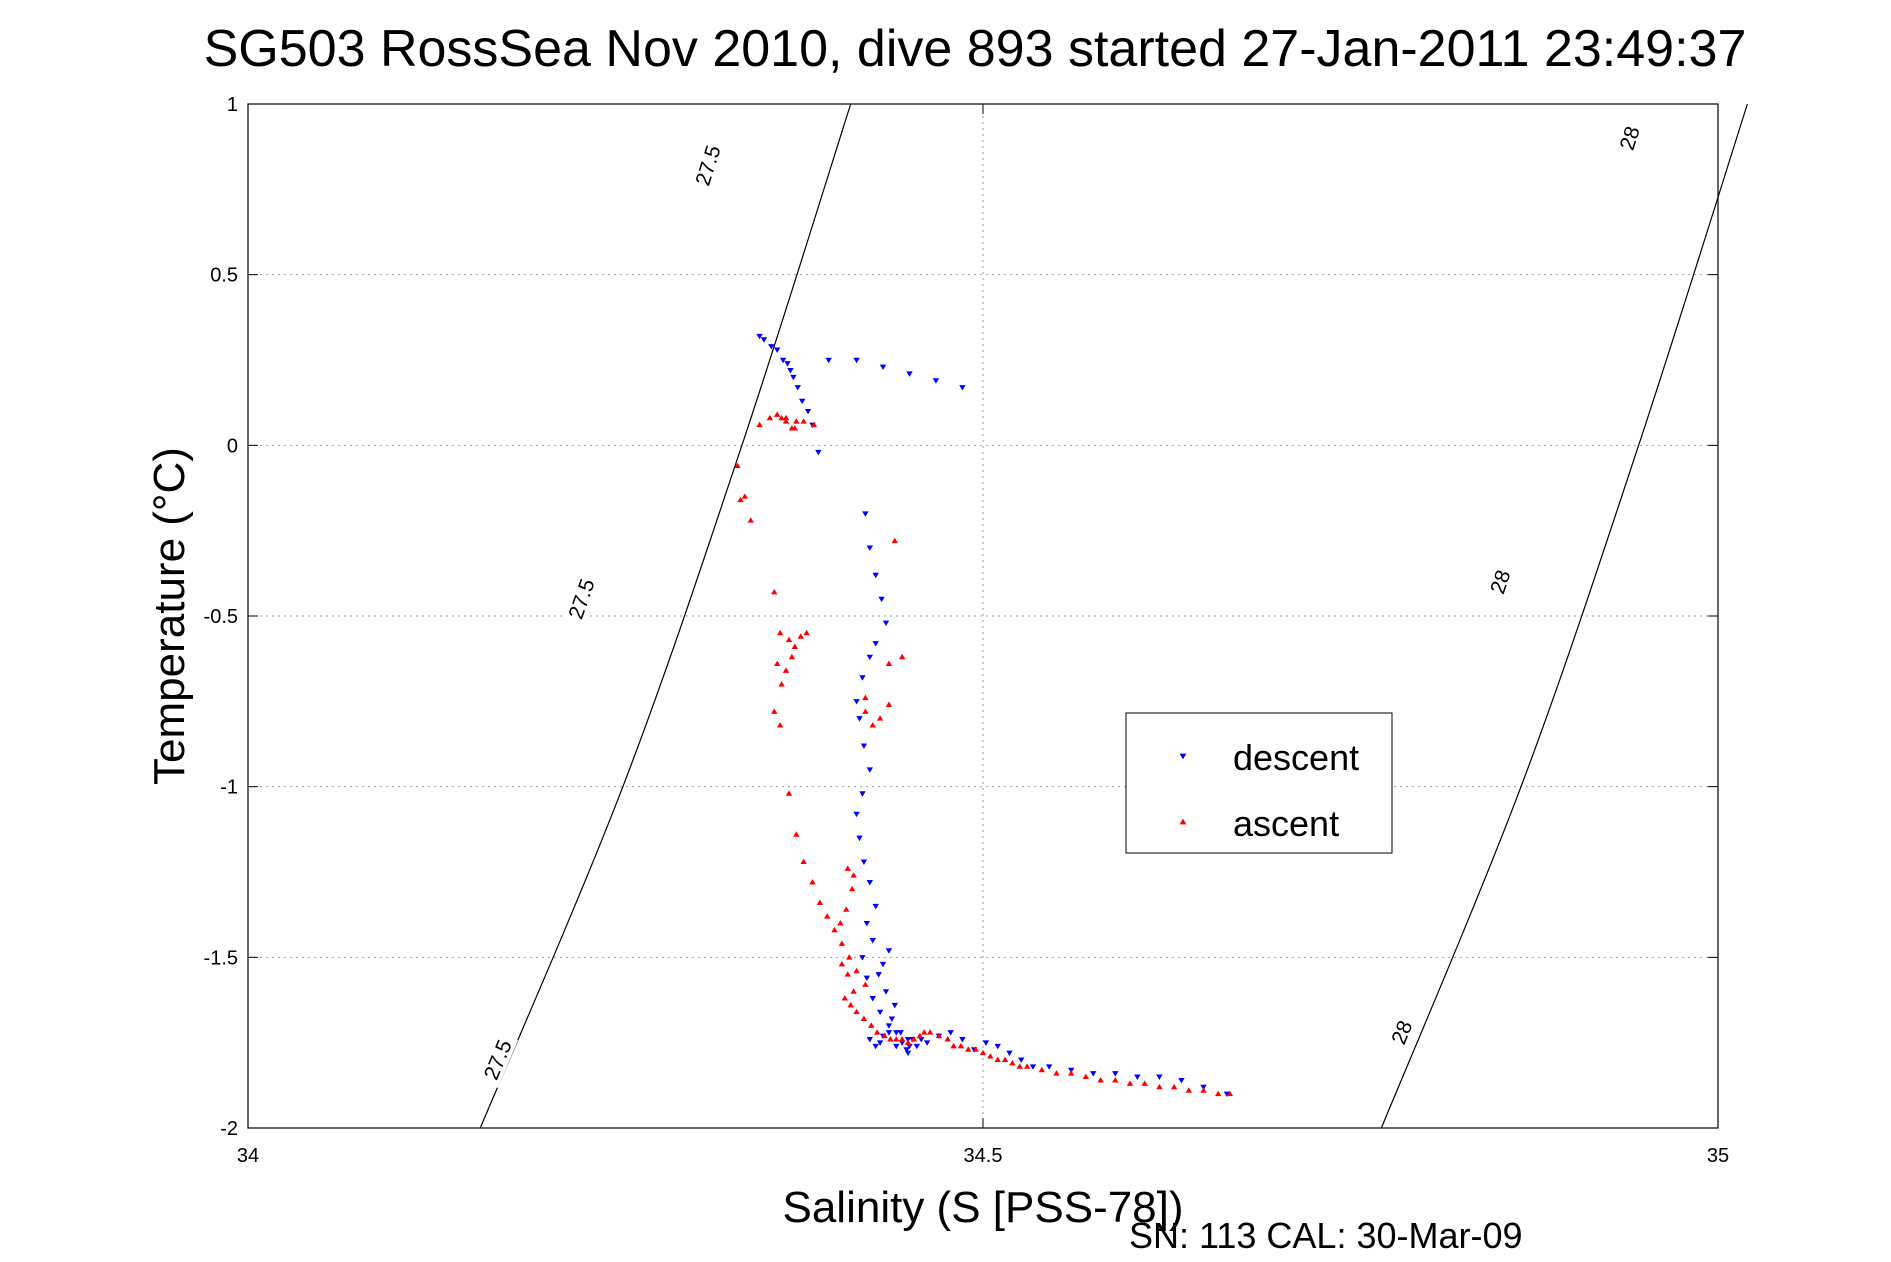  Describe the element at coordinates (982, 1207) in the screenshot. I see `x-axis-label: Salinity (S [PSS-78])` at that location.